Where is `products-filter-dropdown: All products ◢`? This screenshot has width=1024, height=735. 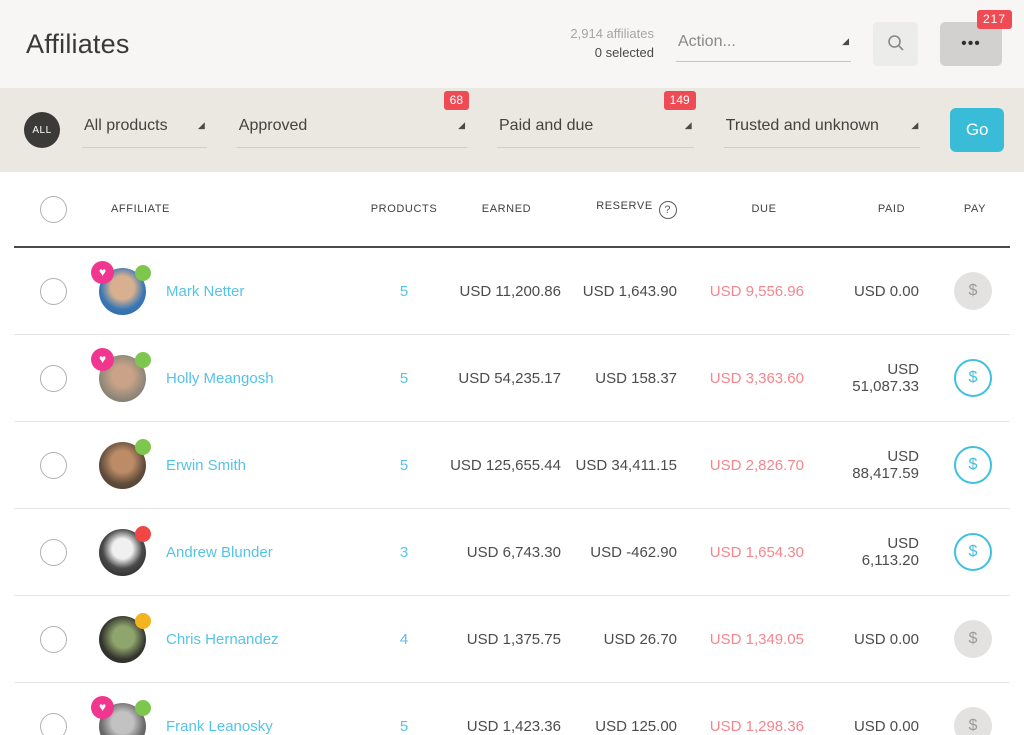
products-filter-dropdown: All products ◢ is located at coordinates (144, 130).